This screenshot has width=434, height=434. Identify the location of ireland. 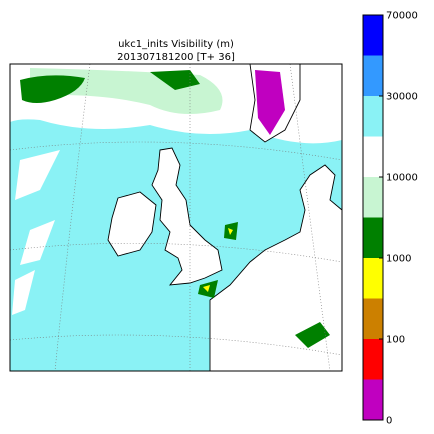
(132, 224).